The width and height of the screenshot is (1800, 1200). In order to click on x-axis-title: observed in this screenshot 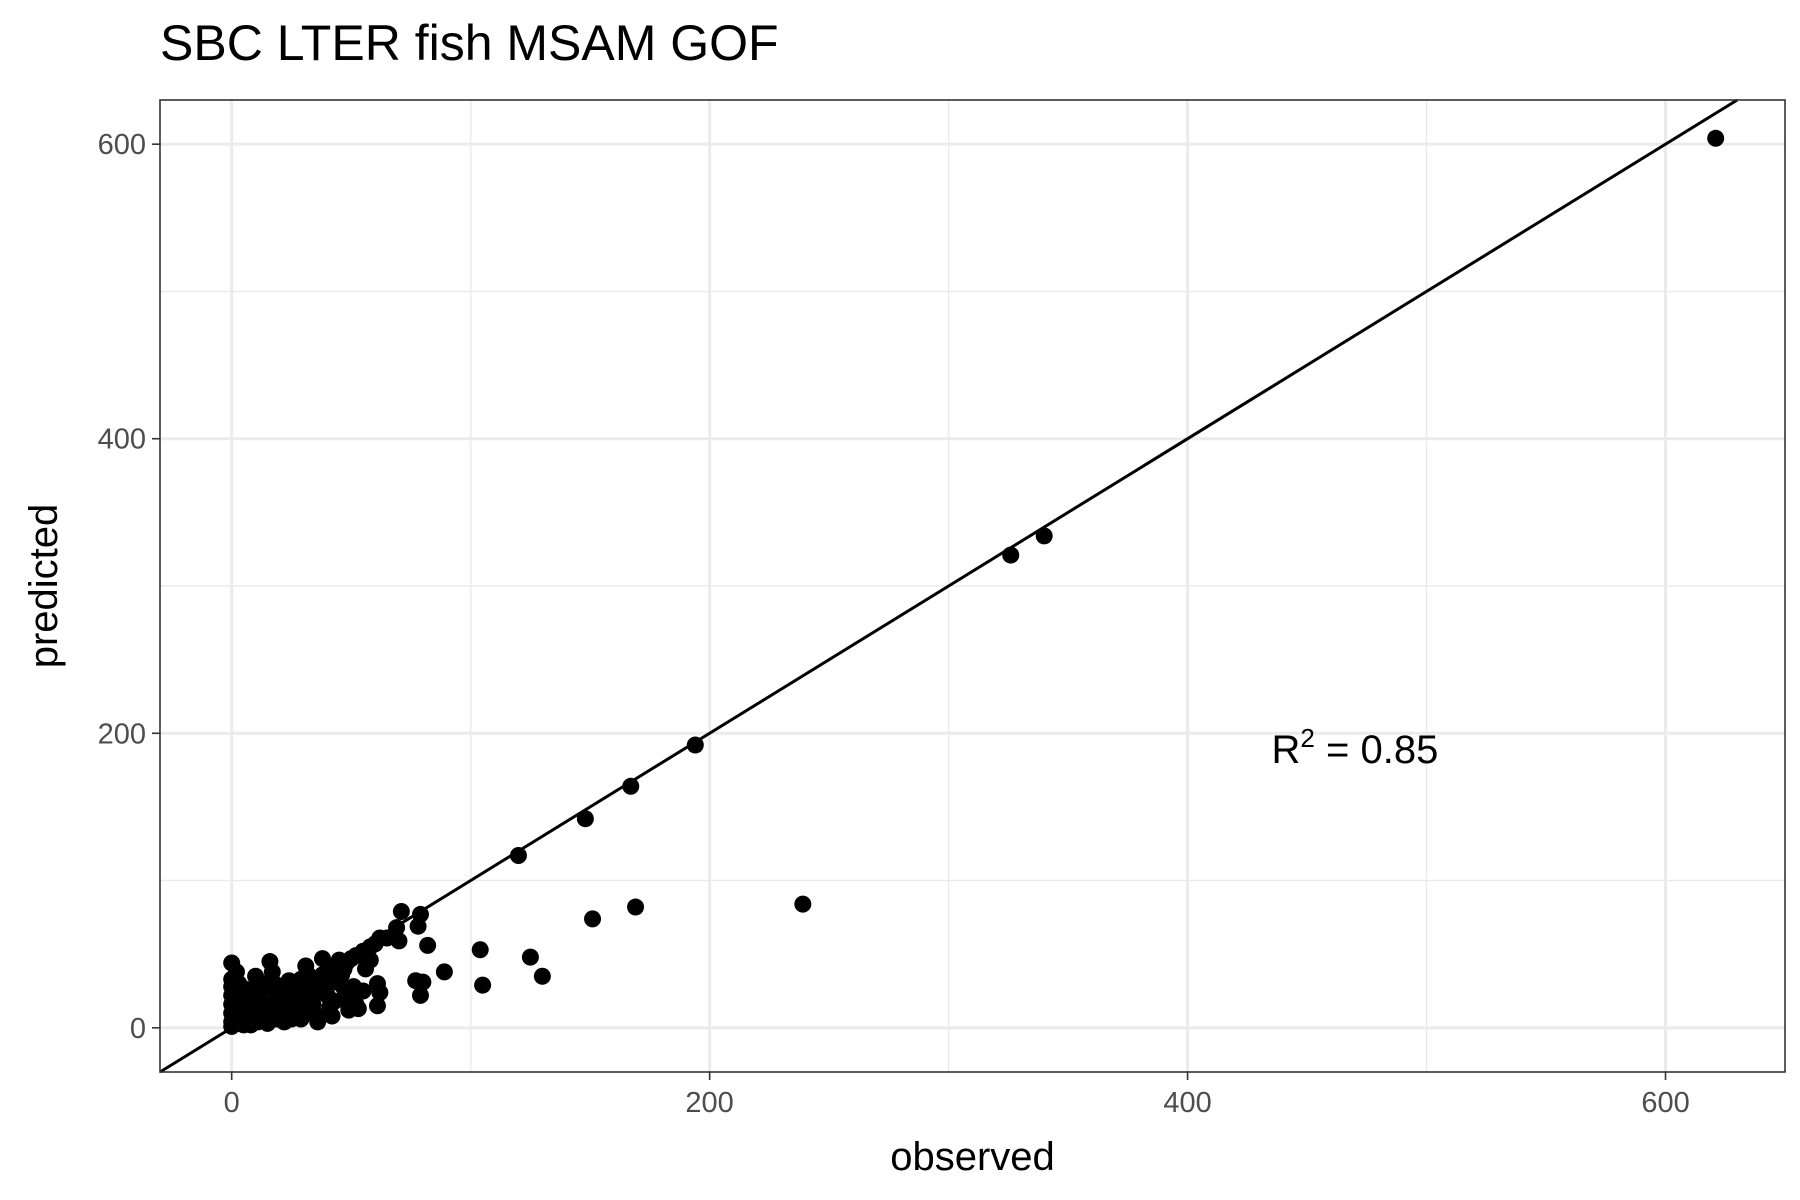, I will do `click(972, 1157)`.